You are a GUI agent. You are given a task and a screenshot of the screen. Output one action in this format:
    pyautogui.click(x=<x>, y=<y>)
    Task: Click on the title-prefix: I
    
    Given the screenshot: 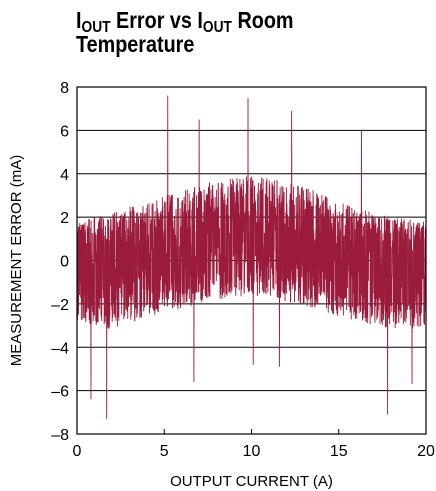 What is the action you would take?
    pyautogui.click(x=79, y=20)
    